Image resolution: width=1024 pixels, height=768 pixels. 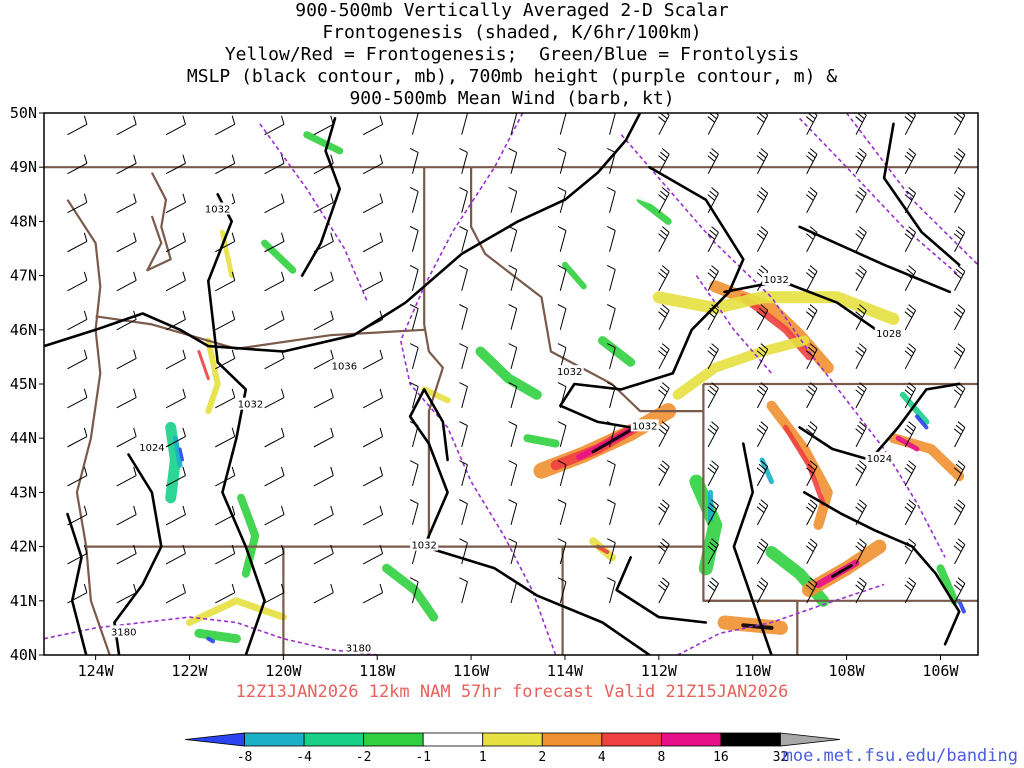 What do you see at coordinates (245, 757) in the screenshot?
I see `colorbar-label: -8` at bounding box center [245, 757].